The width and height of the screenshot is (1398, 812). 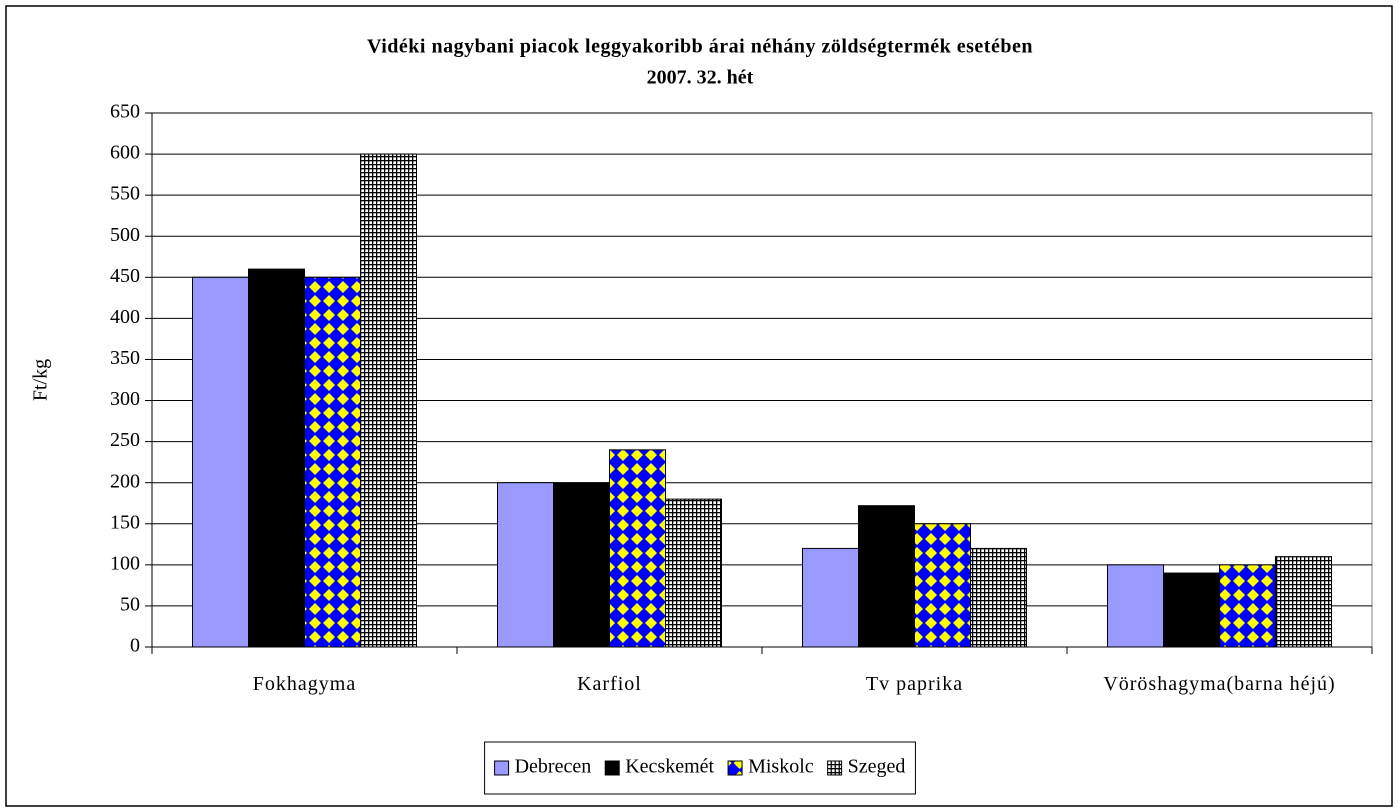 I want to click on x-tick-label: Fokhagyma, so click(x=304, y=684).